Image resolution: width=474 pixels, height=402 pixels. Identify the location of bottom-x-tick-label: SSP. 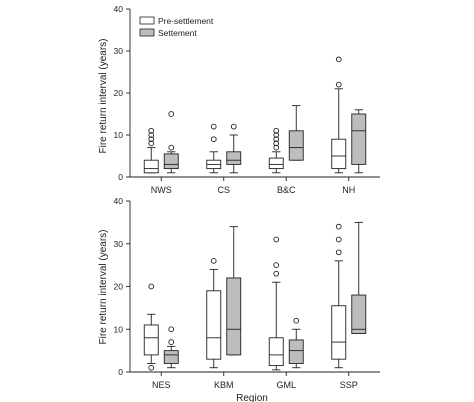
(349, 385).